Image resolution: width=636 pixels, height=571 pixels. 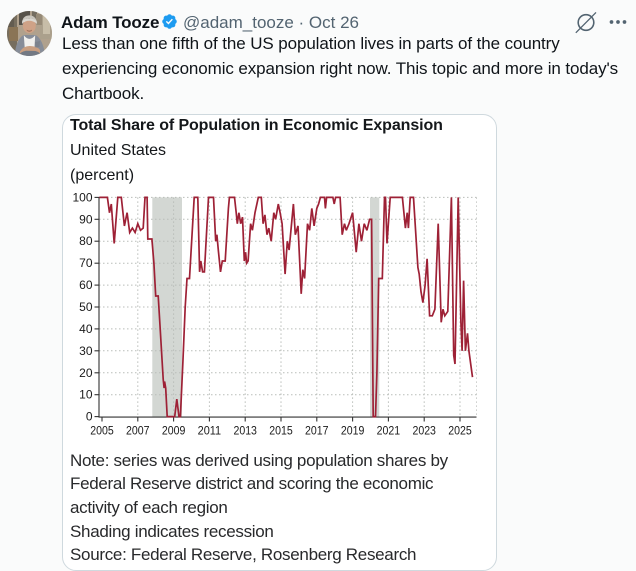 I want to click on svg-text: 2025, so click(x=460, y=431).